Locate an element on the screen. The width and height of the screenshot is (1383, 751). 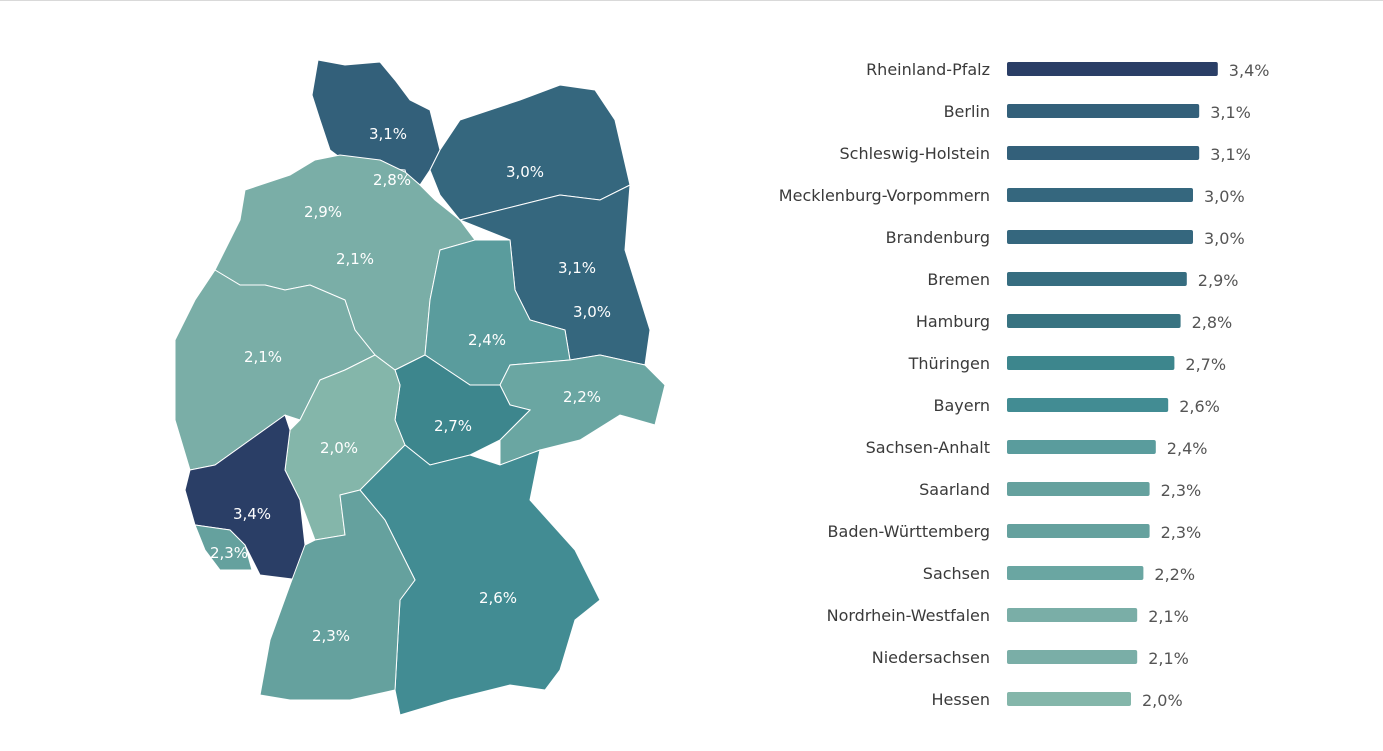
bar-category-label: Saarland is located at coordinates (954, 489).